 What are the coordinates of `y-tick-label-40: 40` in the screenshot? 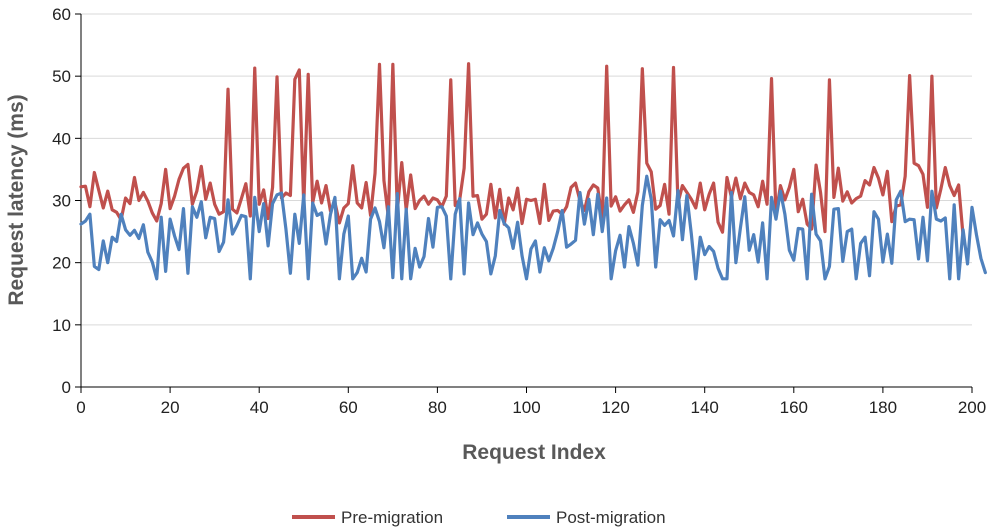 It's located at (61, 138).